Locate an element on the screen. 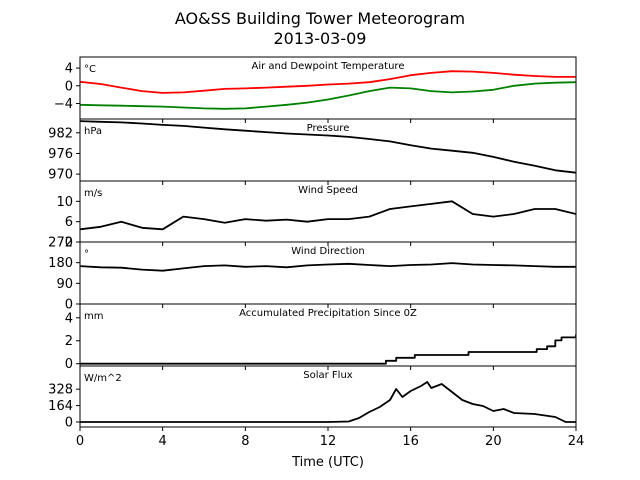  panel-title-5: Solar Flux is located at coordinates (328, 375).